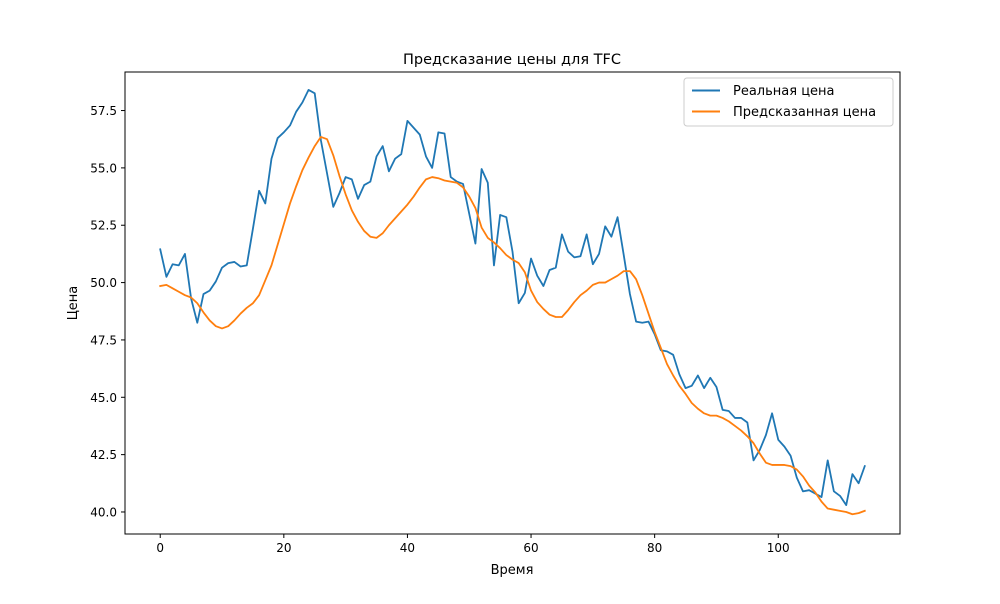  Describe the element at coordinates (160, 548) in the screenshot. I see `x-tick-label: 0` at that location.